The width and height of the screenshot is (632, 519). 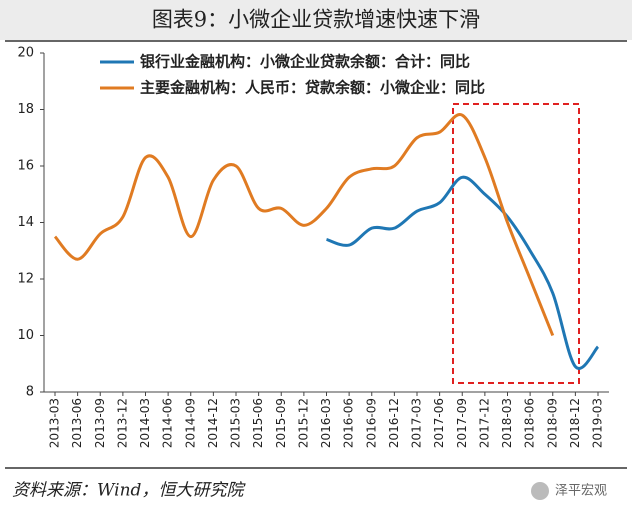 I want to click on x-tick-label: 2014-03, so click(x=145, y=423).